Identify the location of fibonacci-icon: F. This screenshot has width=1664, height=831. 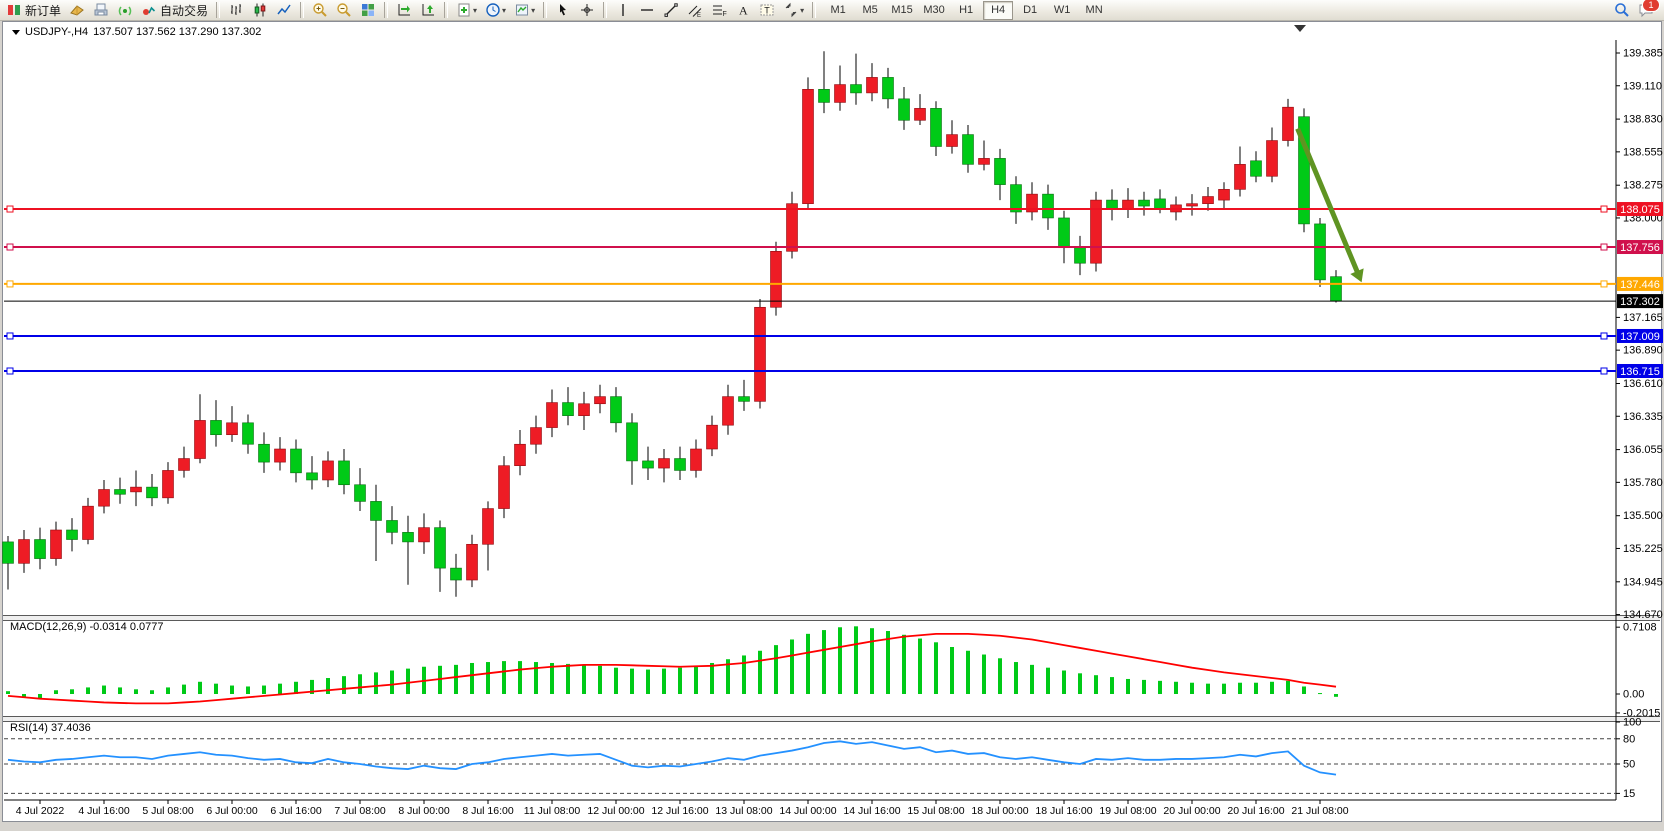
(719, 10).